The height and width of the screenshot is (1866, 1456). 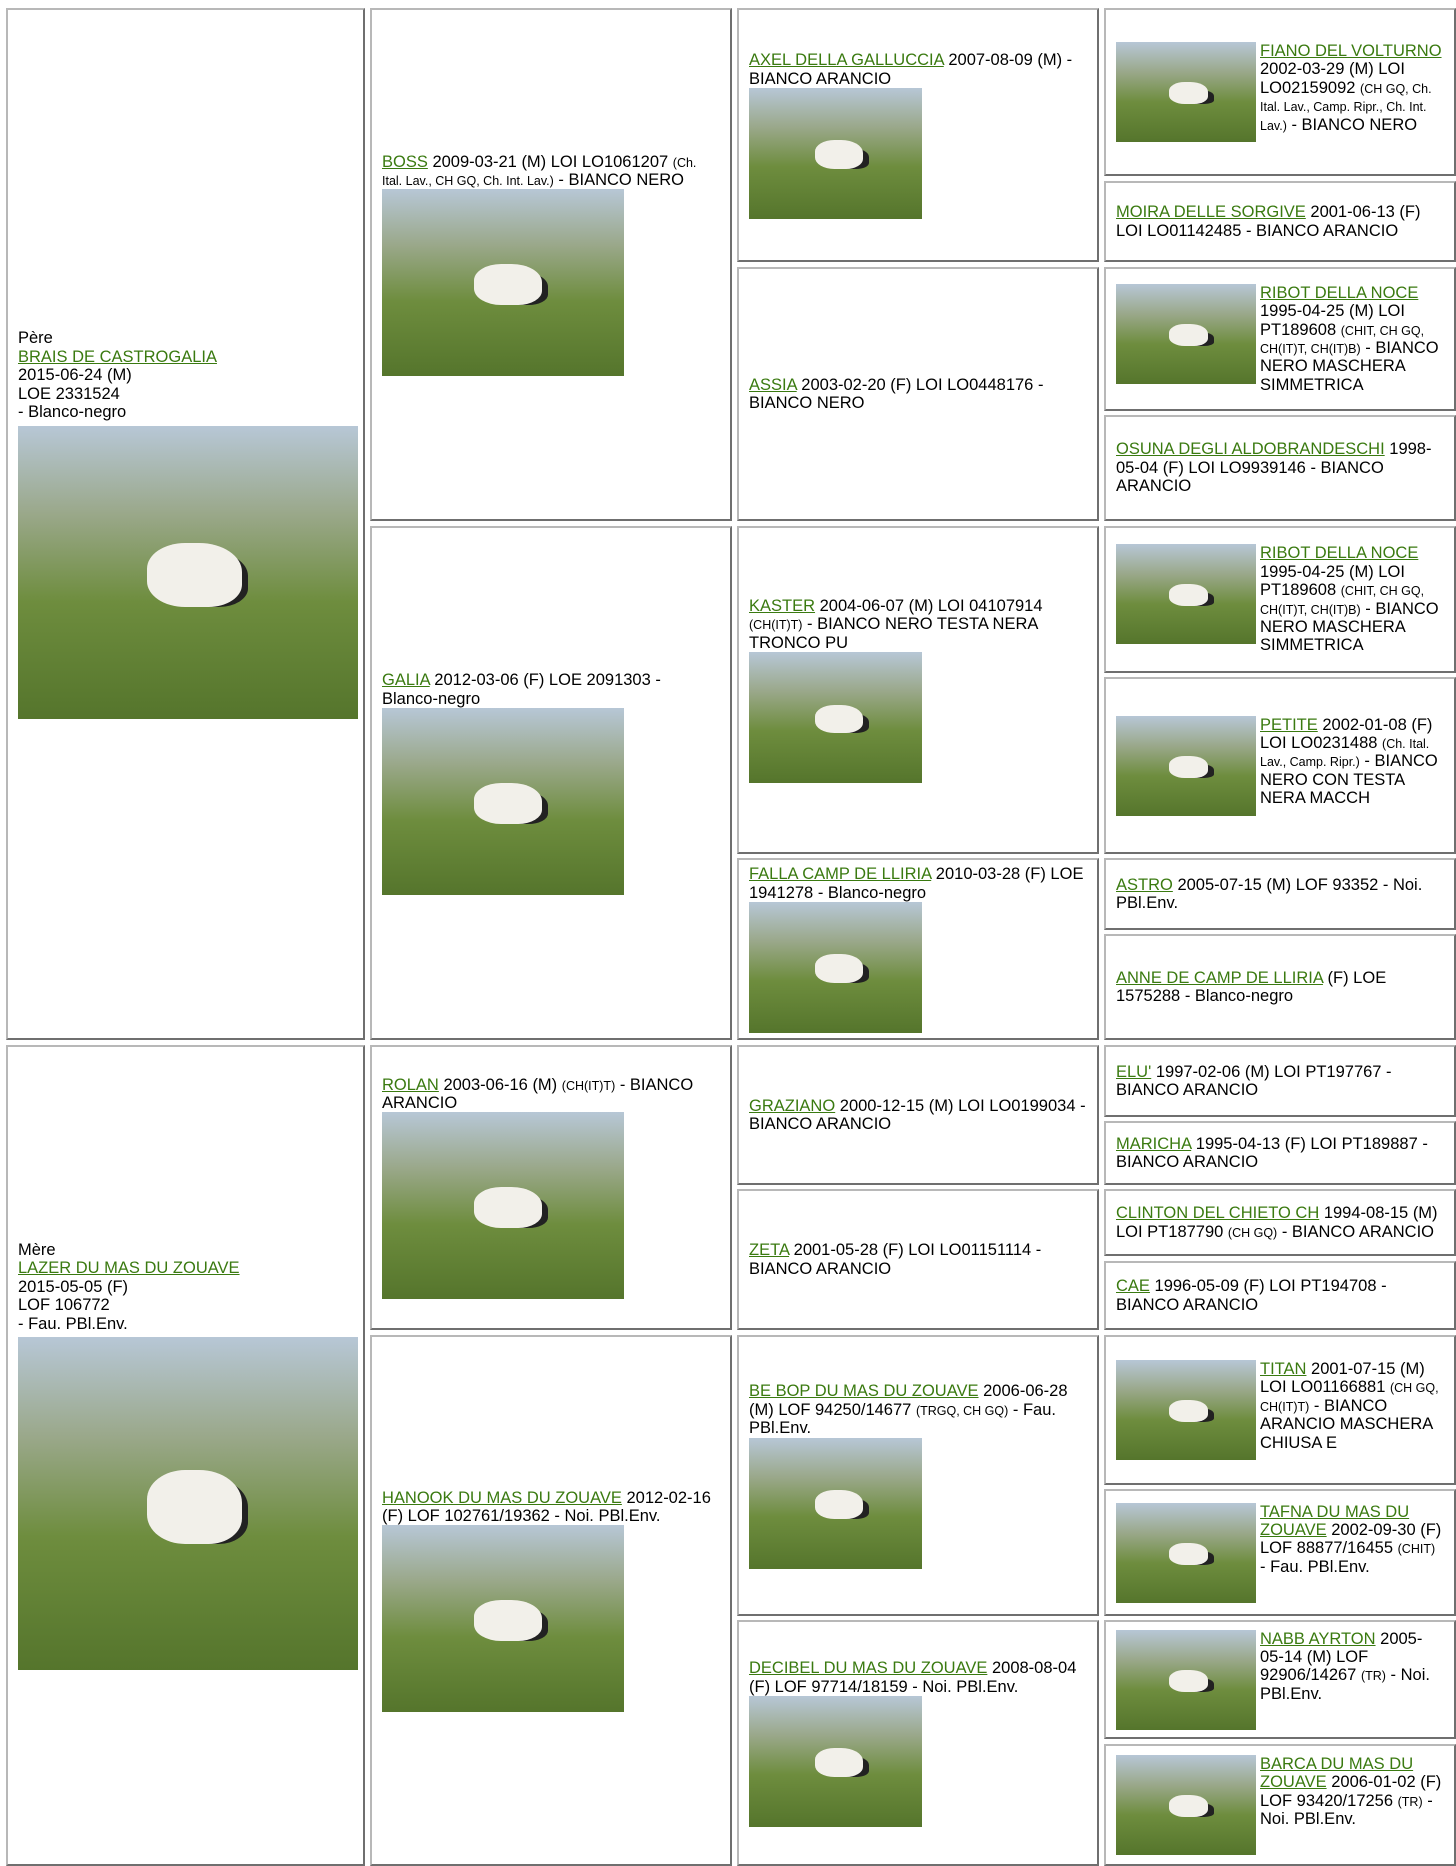 I want to click on dog-color: - BIANCO NERO CON TESTA NERA MACCH, so click(x=1349, y=780).